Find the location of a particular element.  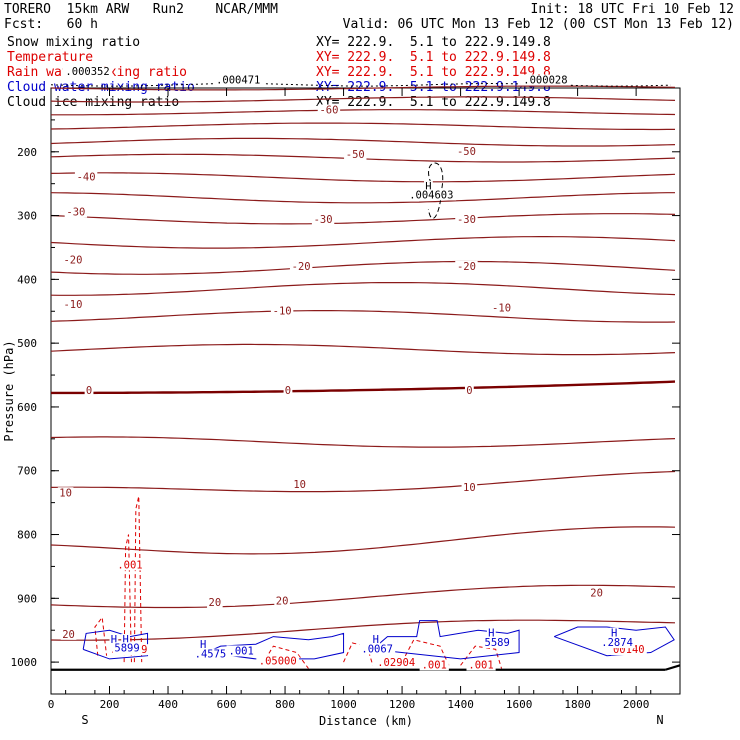

temperature-label: -50 is located at coordinates (355, 155).